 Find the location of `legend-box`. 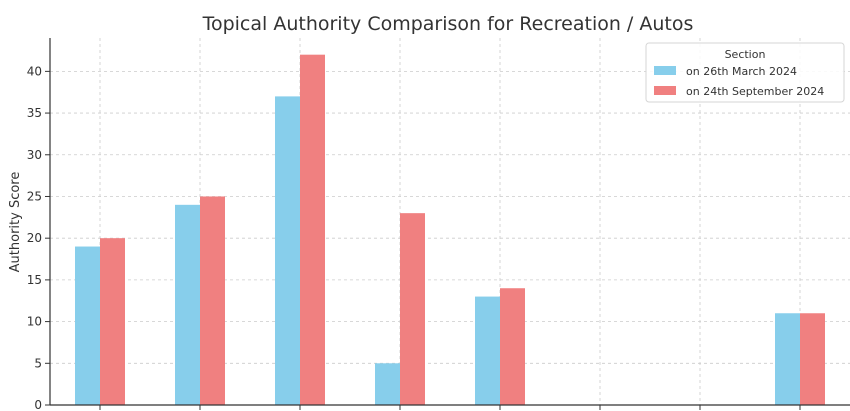

legend-box is located at coordinates (745, 72).